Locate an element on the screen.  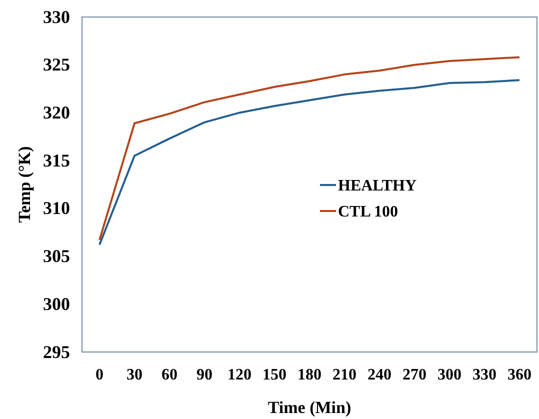
y-tick-label: 315 is located at coordinates (56, 160).